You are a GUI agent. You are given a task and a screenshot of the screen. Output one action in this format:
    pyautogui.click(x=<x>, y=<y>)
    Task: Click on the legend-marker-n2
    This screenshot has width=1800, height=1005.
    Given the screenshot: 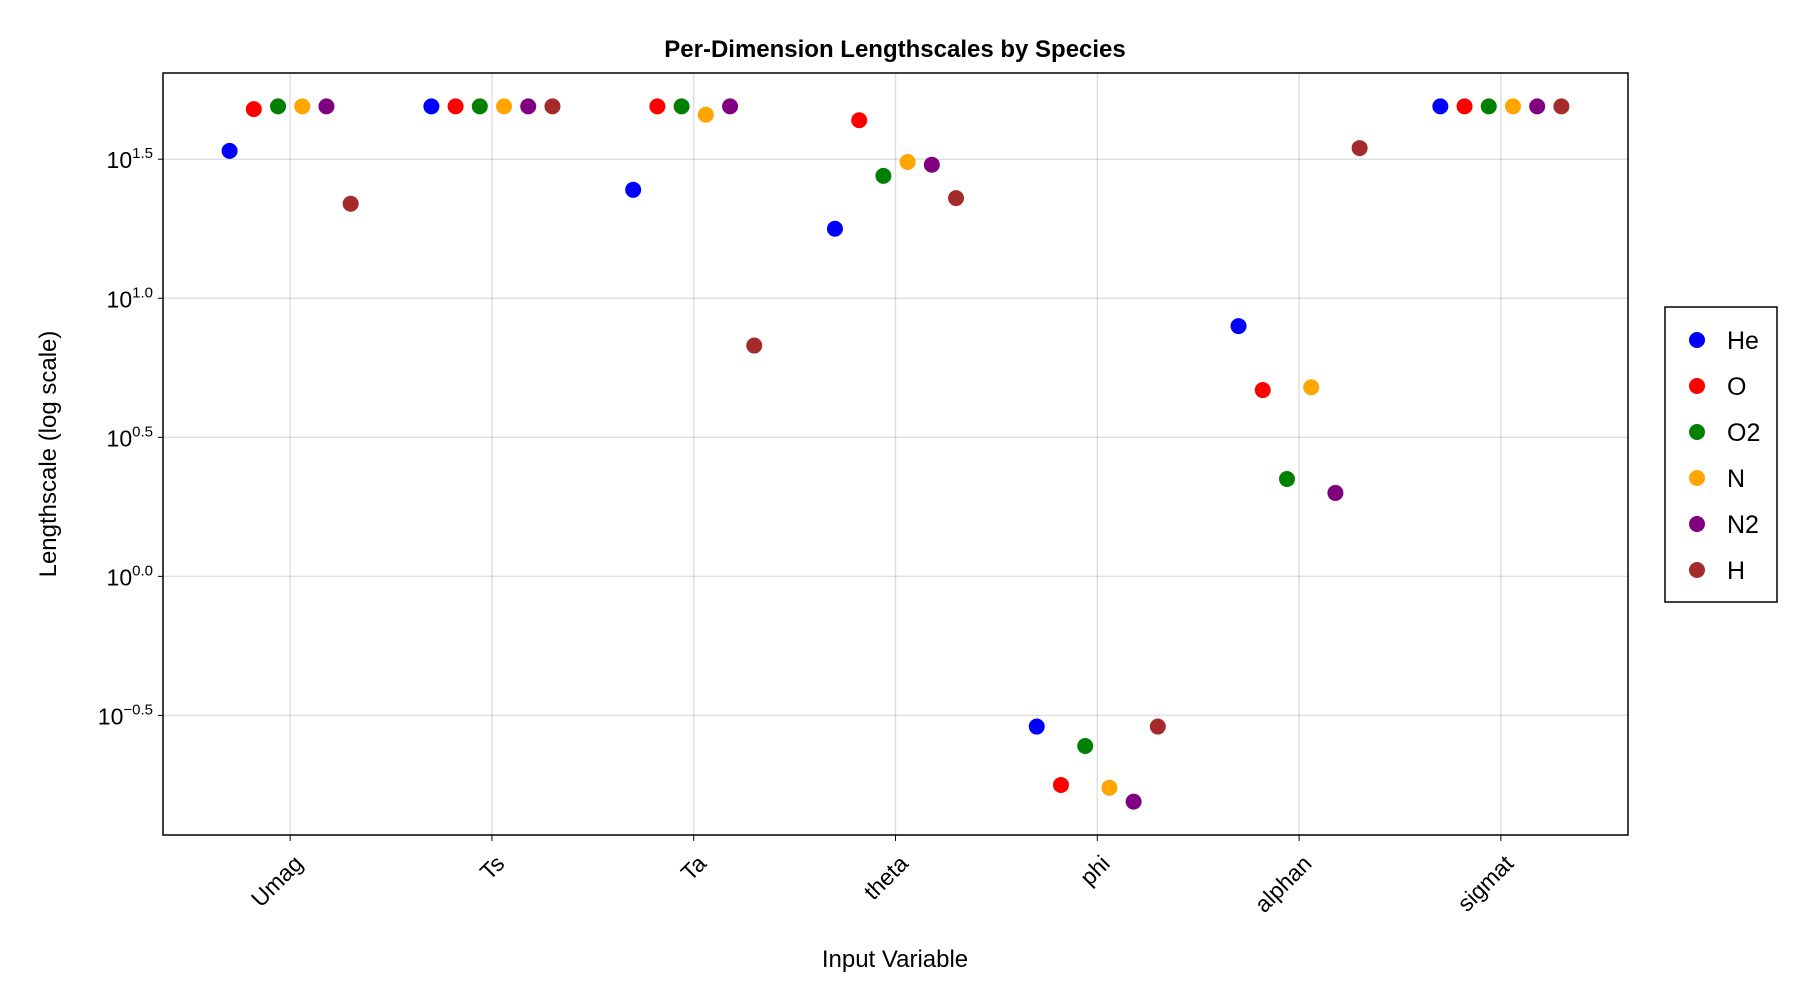 What is the action you would take?
    pyautogui.click(x=1697, y=524)
    